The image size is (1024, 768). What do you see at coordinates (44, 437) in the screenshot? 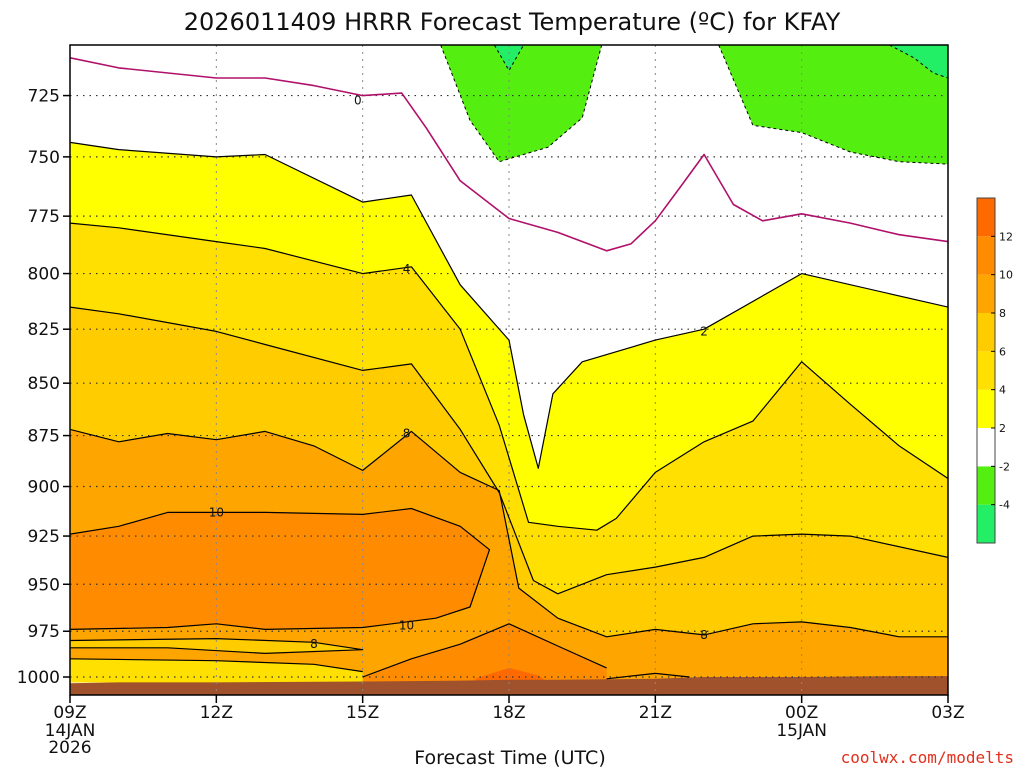
I see `y-tick-label-875: 875` at bounding box center [44, 437].